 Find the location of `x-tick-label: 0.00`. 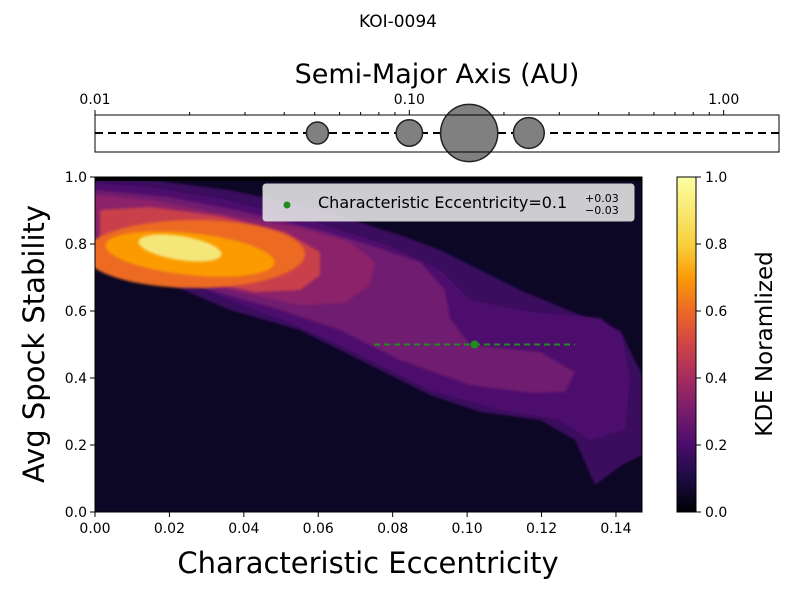

x-tick-label: 0.00 is located at coordinates (94, 529).